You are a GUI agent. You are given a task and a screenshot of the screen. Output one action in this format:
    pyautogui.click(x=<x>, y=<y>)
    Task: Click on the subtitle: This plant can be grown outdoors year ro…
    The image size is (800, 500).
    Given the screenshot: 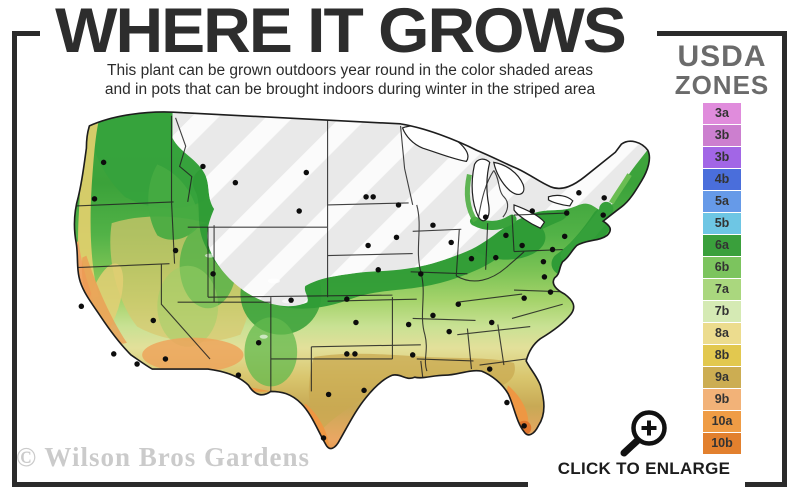 What is the action you would take?
    pyautogui.click(x=350, y=80)
    